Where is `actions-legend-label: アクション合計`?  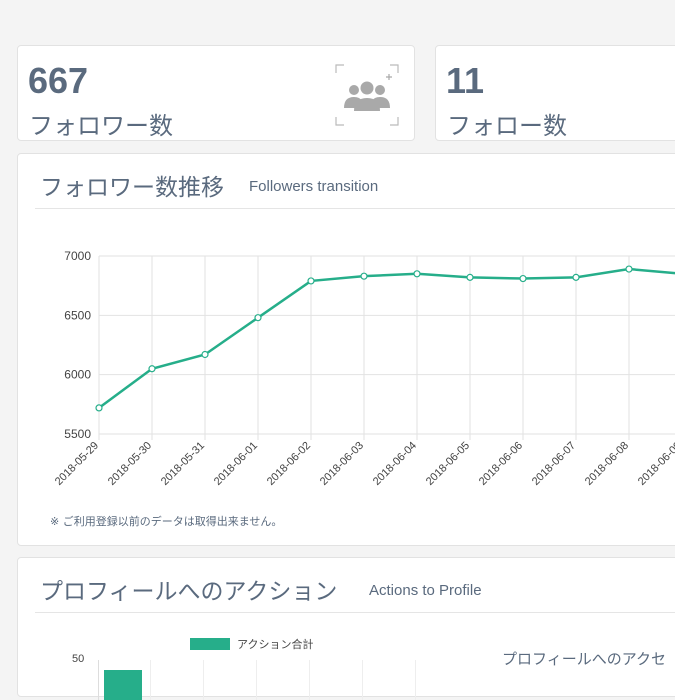 actions-legend-label: アクション合計 is located at coordinates (275, 644).